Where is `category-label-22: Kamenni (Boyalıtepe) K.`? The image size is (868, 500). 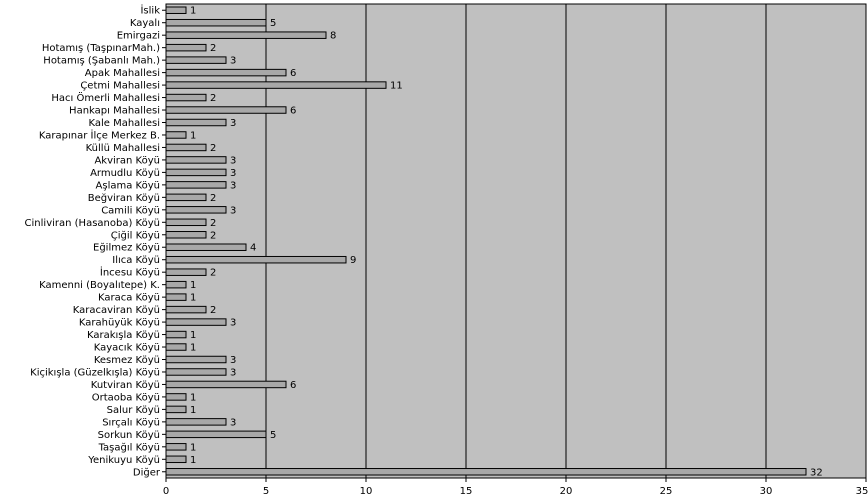 category-label-22: Kamenni (Boyalıtepe) K. is located at coordinates (99, 285).